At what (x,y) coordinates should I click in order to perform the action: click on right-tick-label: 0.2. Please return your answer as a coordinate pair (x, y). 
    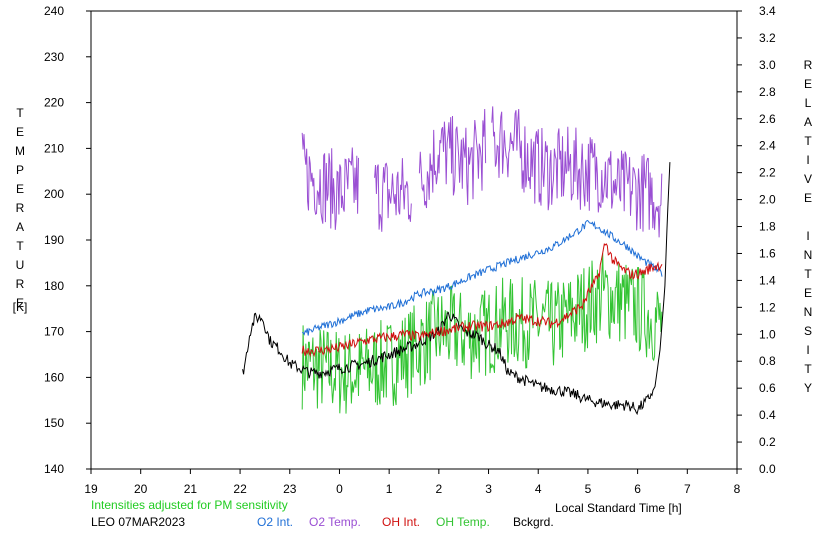
    Looking at the image, I should click on (767, 442).